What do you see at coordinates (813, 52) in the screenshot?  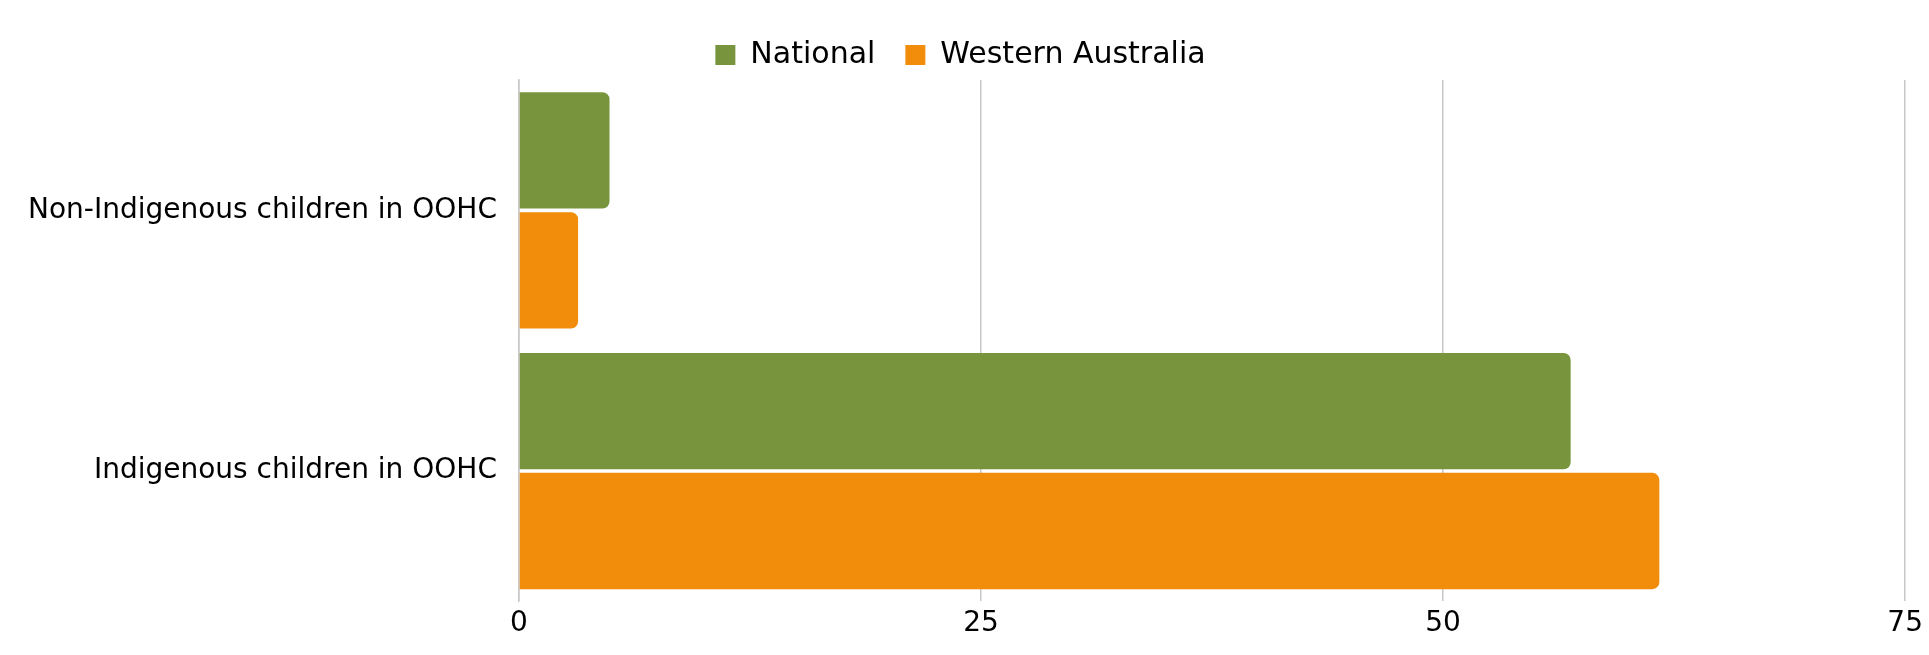 I see `legend-label: National` at bounding box center [813, 52].